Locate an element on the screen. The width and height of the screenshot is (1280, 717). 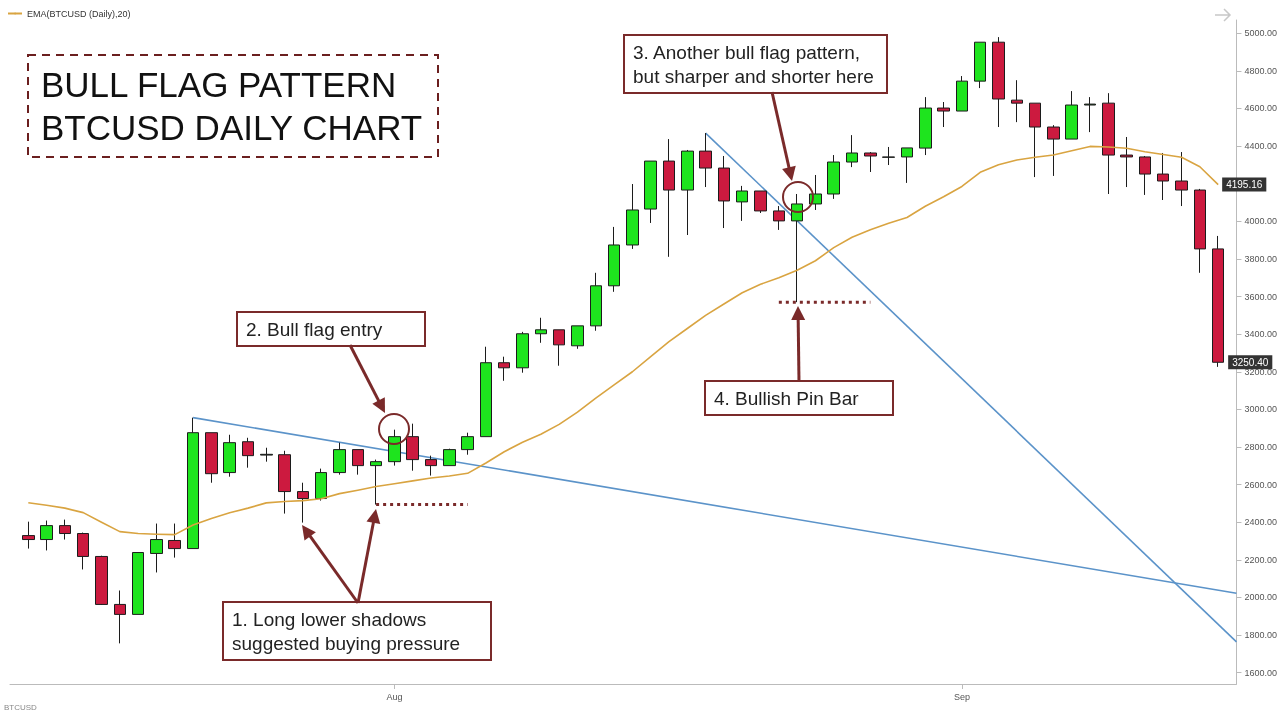
data-label: 4195.16 is located at coordinates (1244, 185).